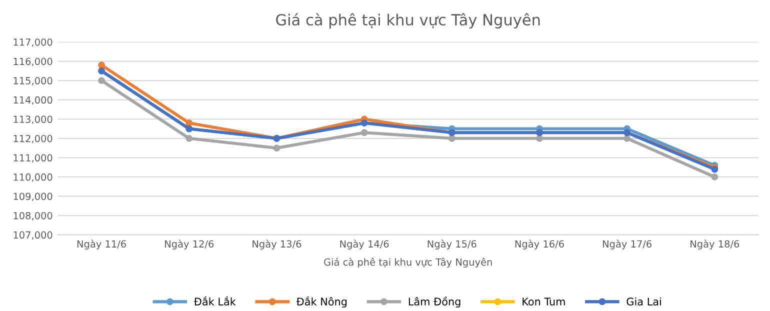 Image resolution: width=770 pixels, height=311 pixels. What do you see at coordinates (277, 245) in the screenshot?
I see `x-tick-label: Ngày 13/6` at bounding box center [277, 245].